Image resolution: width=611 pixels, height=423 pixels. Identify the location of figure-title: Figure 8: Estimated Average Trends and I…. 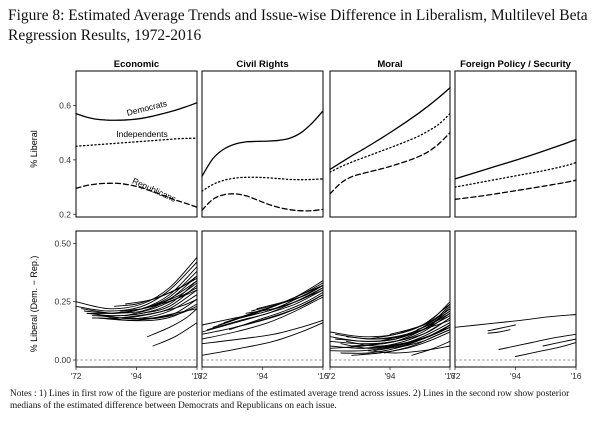
(306, 26).